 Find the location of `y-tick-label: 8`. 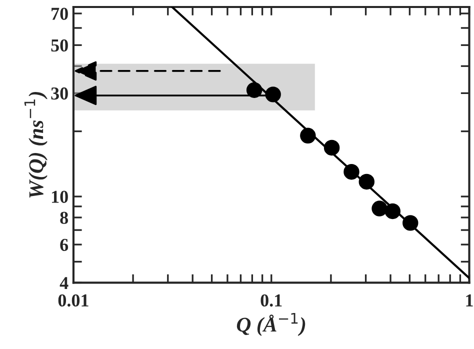

y-tick-label: 8 is located at coordinates (64, 218).